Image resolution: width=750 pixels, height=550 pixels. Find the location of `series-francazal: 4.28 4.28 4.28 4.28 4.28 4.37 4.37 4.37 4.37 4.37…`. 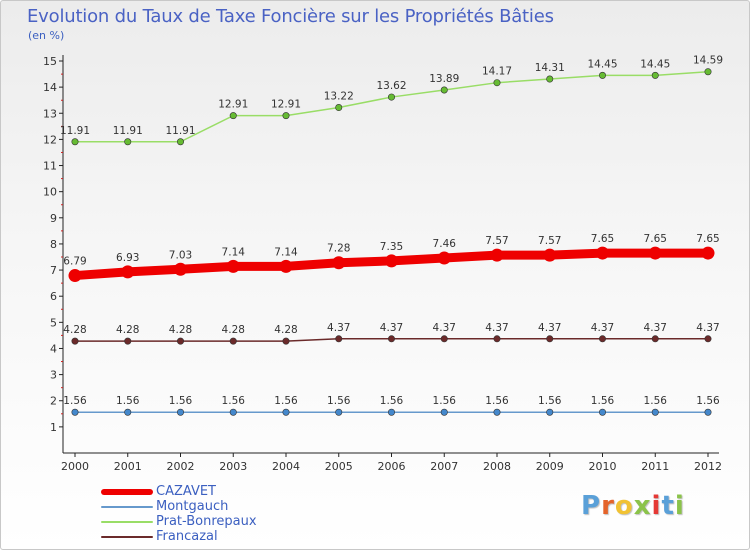

series-francazal: 4.28 4.28 4.28 4.28 4.28 4.37 4.37 4.37 4.37 4.37… is located at coordinates (391, 333).